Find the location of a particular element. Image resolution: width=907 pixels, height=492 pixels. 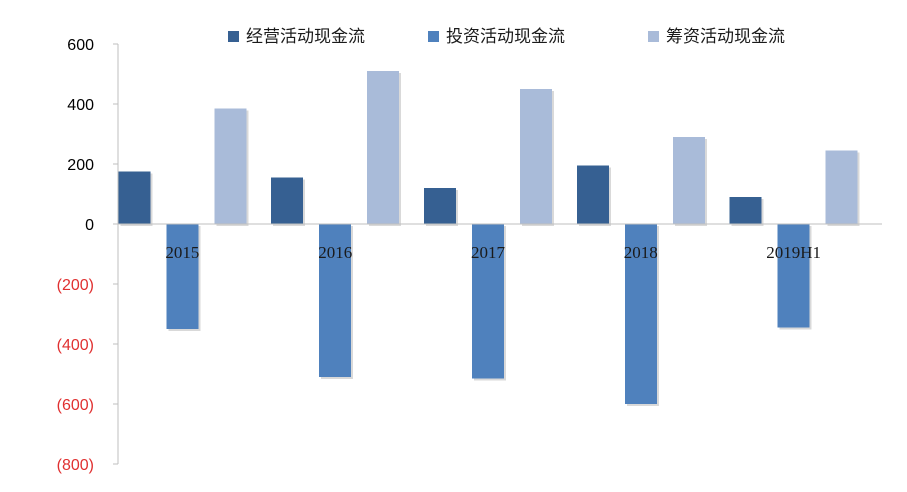

bar-0-2018 is located at coordinates (592, 194).